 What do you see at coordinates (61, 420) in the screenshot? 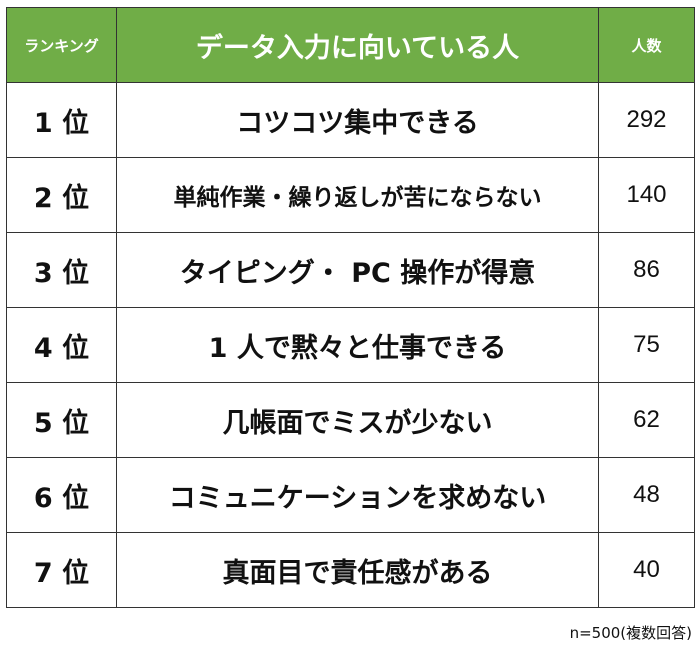
I see `rank-cell: 5 位` at bounding box center [61, 420].